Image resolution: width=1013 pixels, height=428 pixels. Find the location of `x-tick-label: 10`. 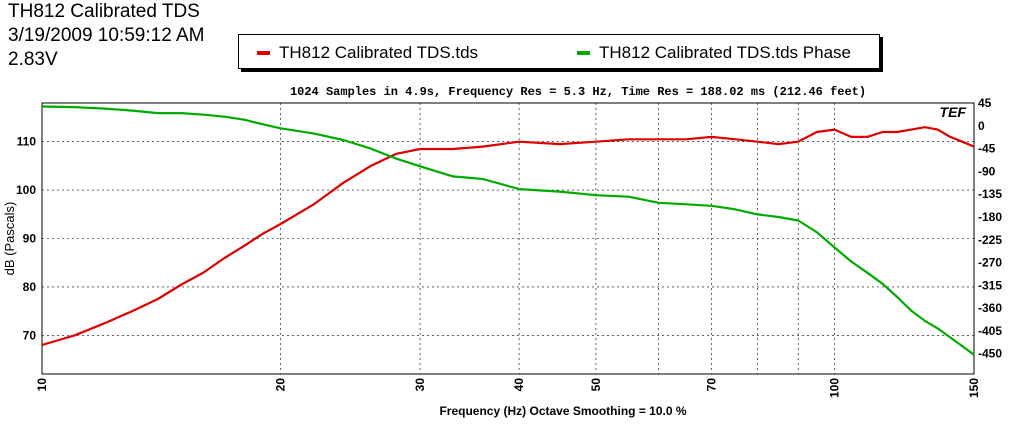

x-tick-label: 10 is located at coordinates (42, 385).